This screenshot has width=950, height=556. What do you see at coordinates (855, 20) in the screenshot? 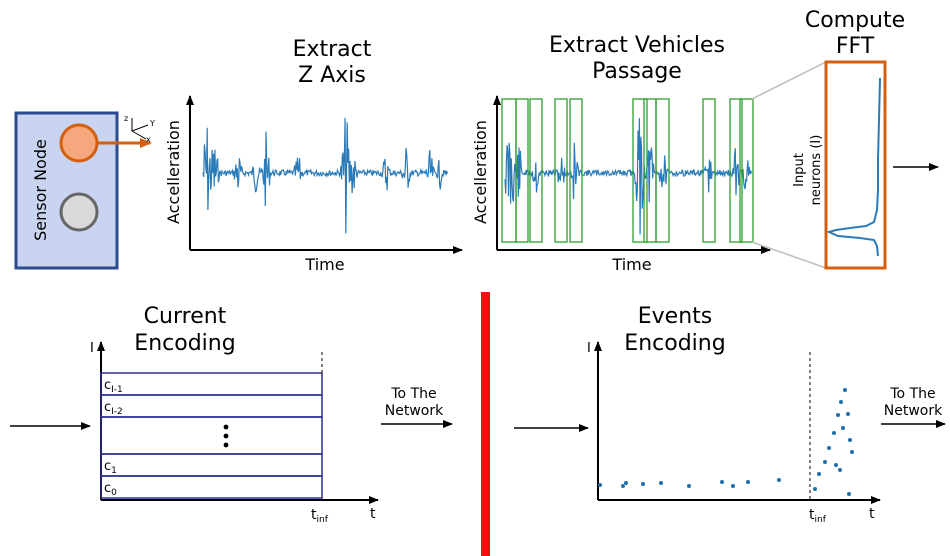
I see `fft-title-line1: Compute` at bounding box center [855, 20].